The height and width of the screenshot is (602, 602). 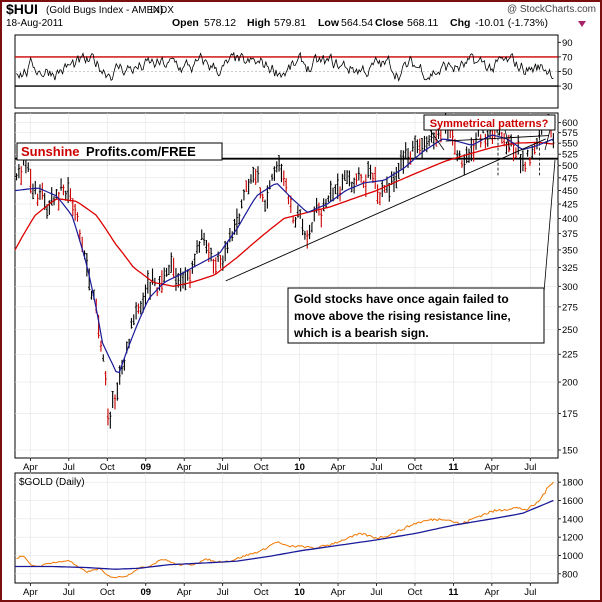 I want to click on price-xtick-label: 10, so click(x=299, y=467).